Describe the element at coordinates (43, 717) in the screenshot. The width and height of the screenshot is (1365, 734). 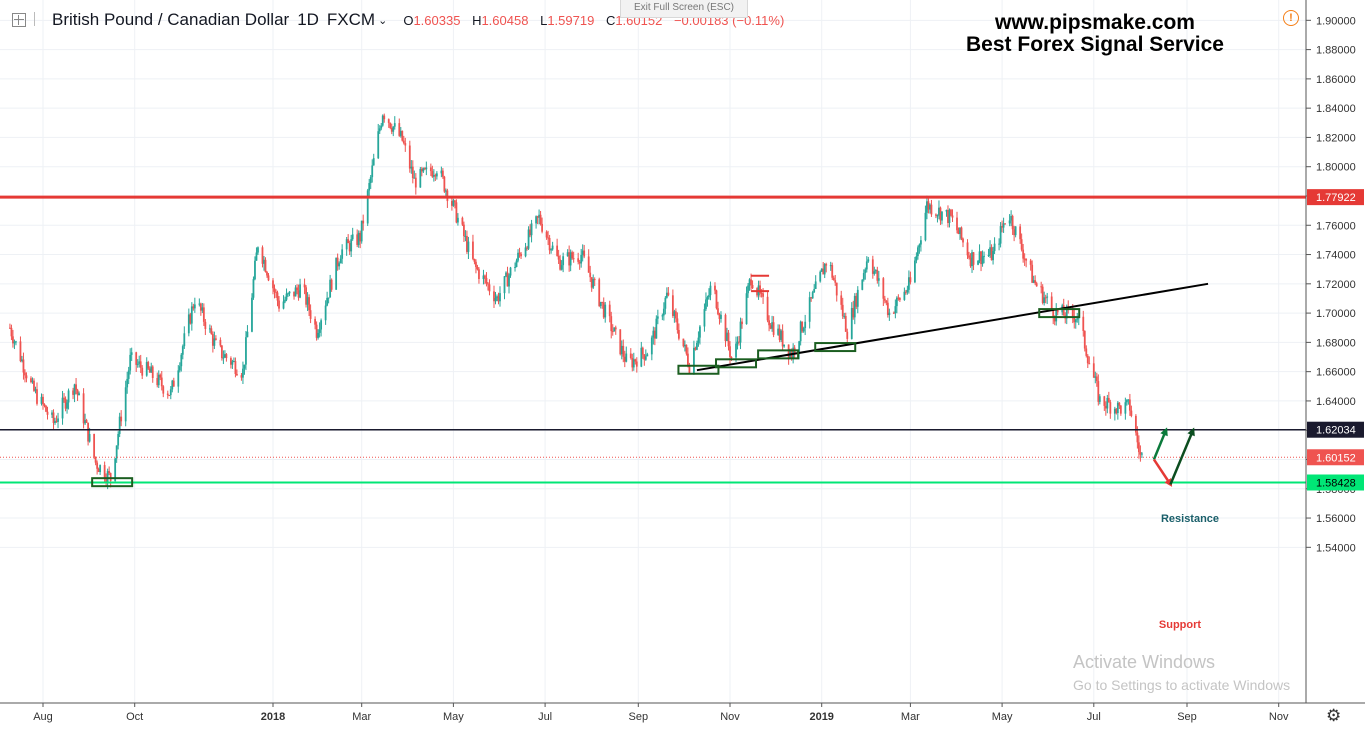
I see `x-tick-label: Aug` at that location.